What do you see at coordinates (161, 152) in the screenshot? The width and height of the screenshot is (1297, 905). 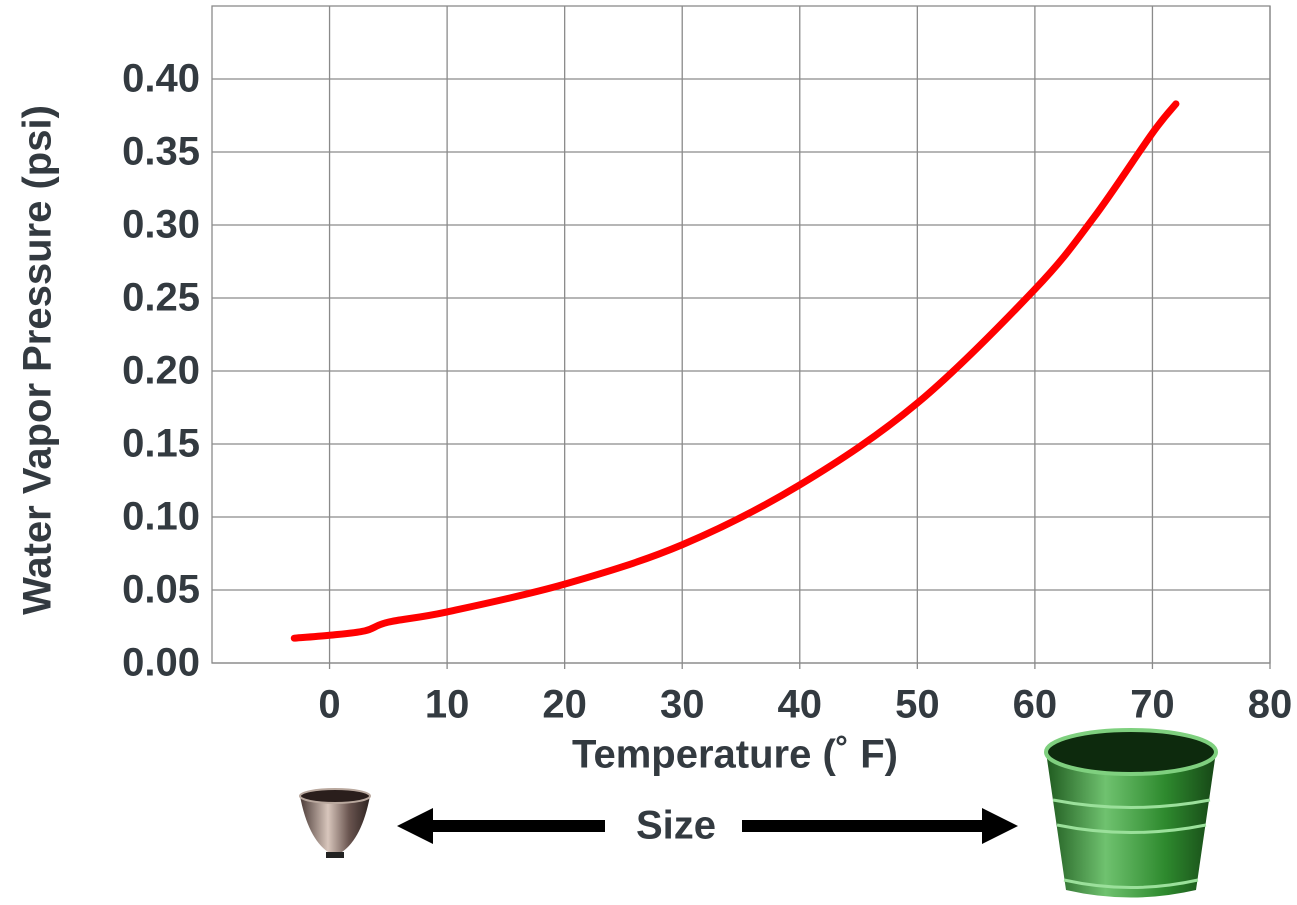 I see `y-tick-label: 0.35` at bounding box center [161, 152].